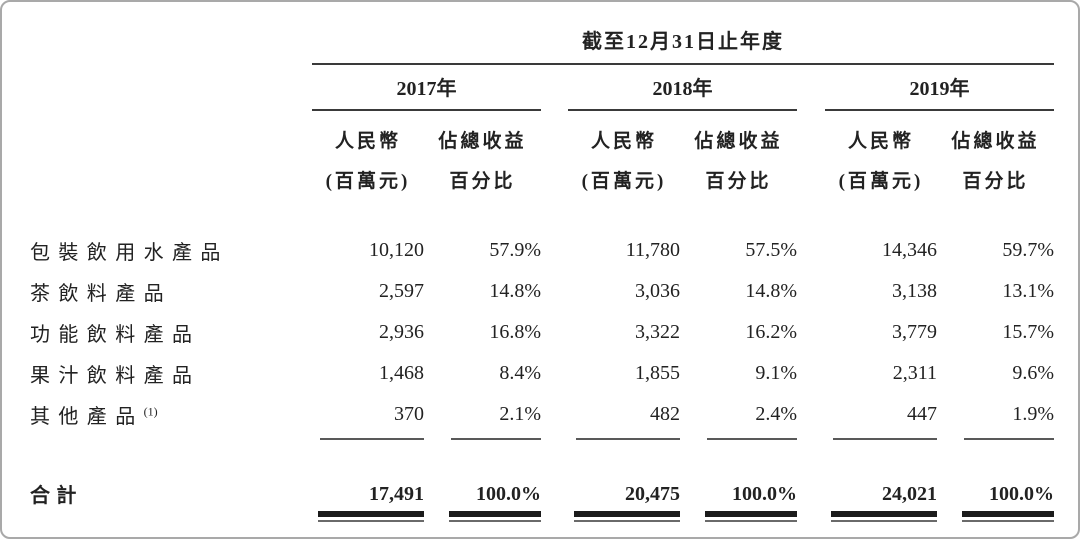 This screenshot has height=539, width=1080. Describe the element at coordinates (115, 335) in the screenshot. I see `row-label: 功能飲料產品` at that location.